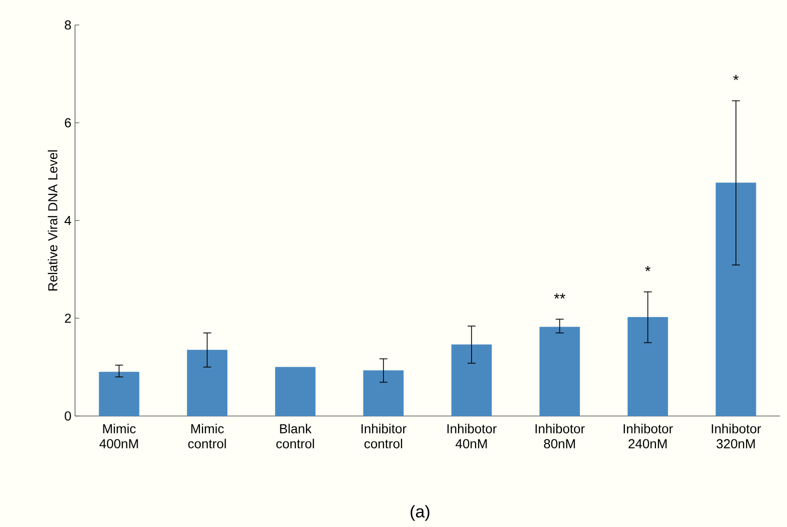  Describe the element at coordinates (736, 436) in the screenshot. I see `x-tick-label: Inhibotor 320nM` at that location.